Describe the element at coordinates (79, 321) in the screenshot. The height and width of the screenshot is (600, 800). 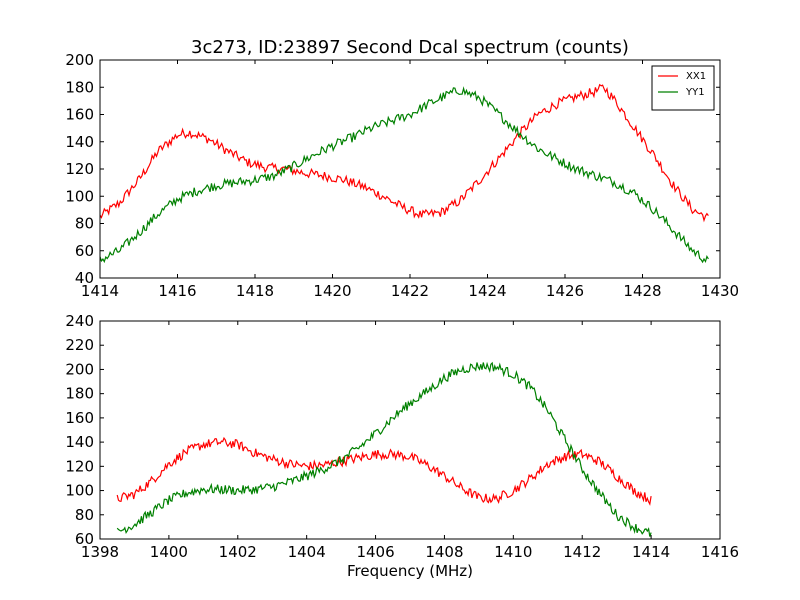
I see `y-tick-label: 240` at that location.